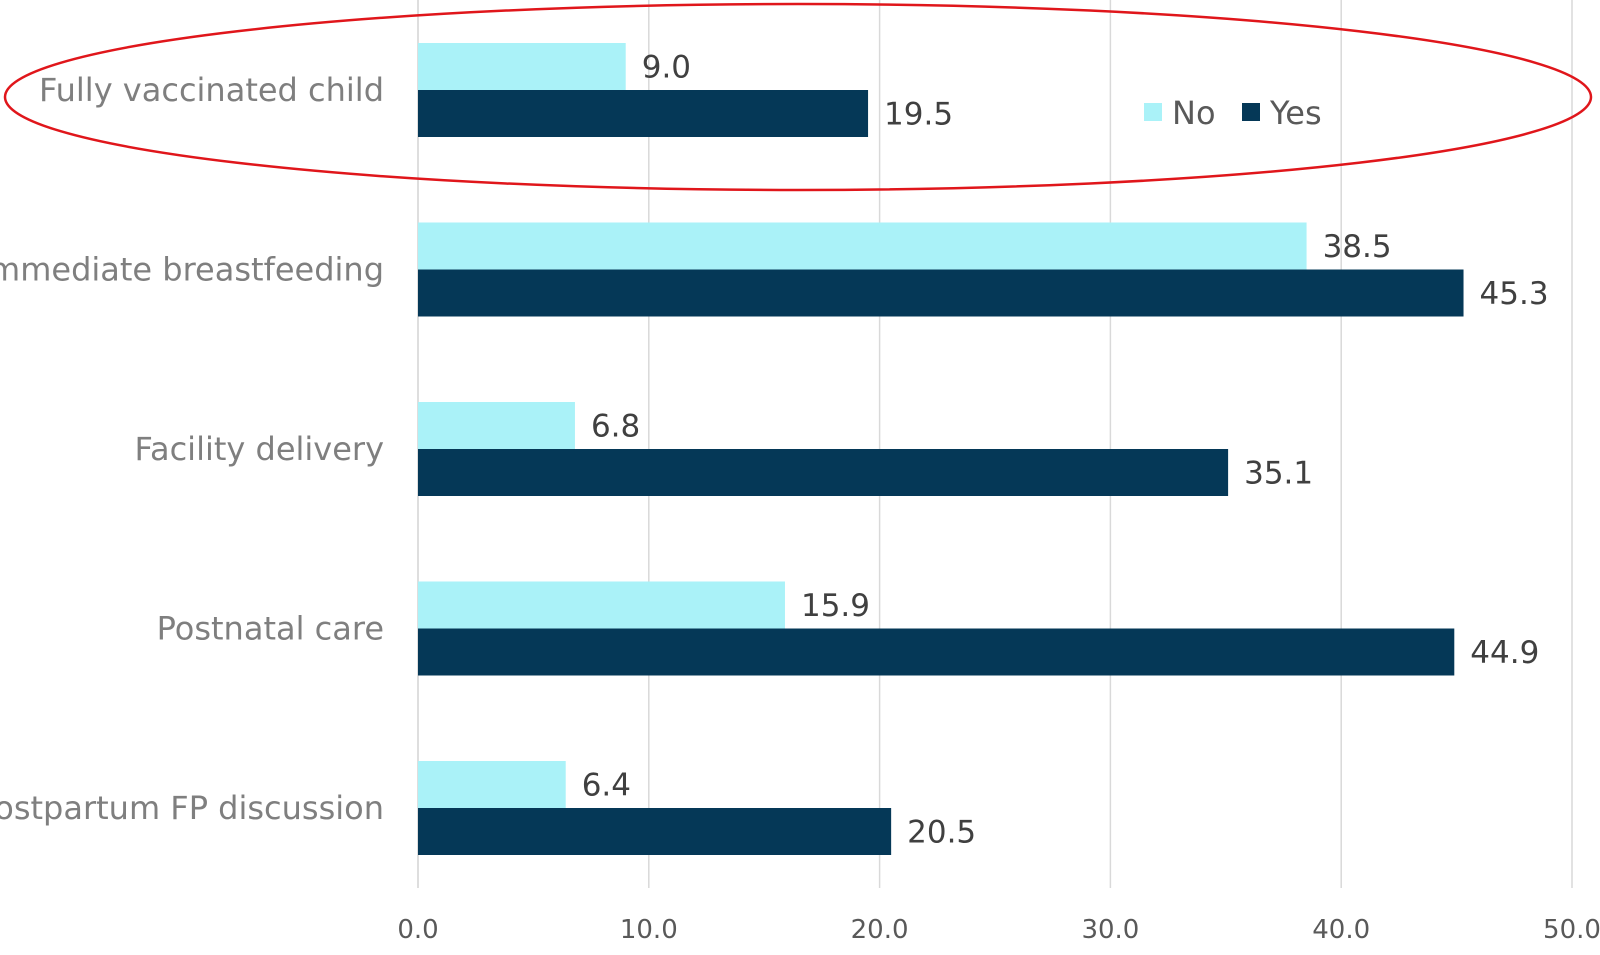 The height and width of the screenshot is (955, 1600). Describe the element at coordinates (941, 833) in the screenshot. I see `value-label: 20.5` at that location.